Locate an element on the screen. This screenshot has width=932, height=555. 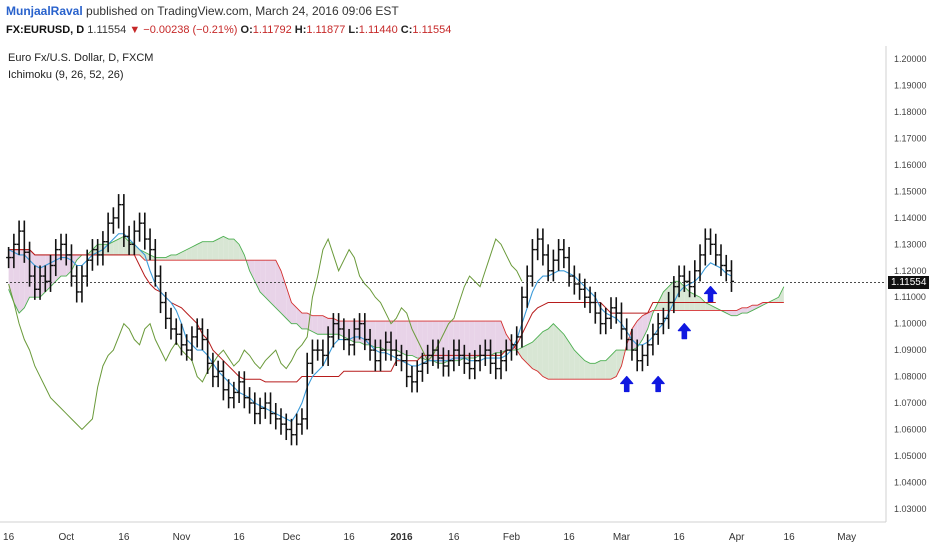
y-tick-label: 1.11000 is located at coordinates (910, 297).